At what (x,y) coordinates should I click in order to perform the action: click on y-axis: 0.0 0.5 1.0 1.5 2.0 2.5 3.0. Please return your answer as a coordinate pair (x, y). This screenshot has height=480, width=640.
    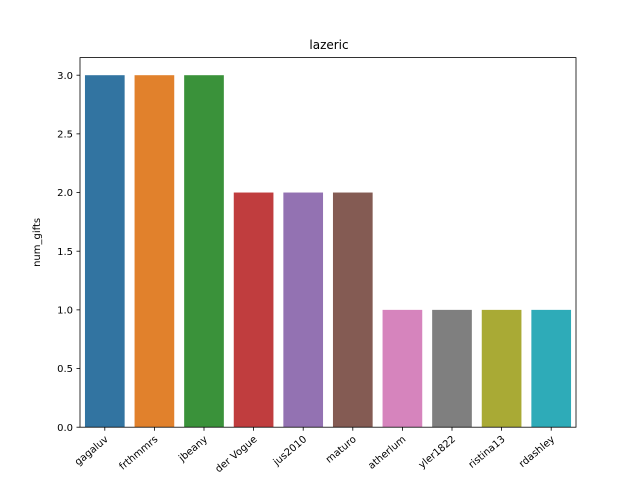
    Looking at the image, I should click on (68, 252).